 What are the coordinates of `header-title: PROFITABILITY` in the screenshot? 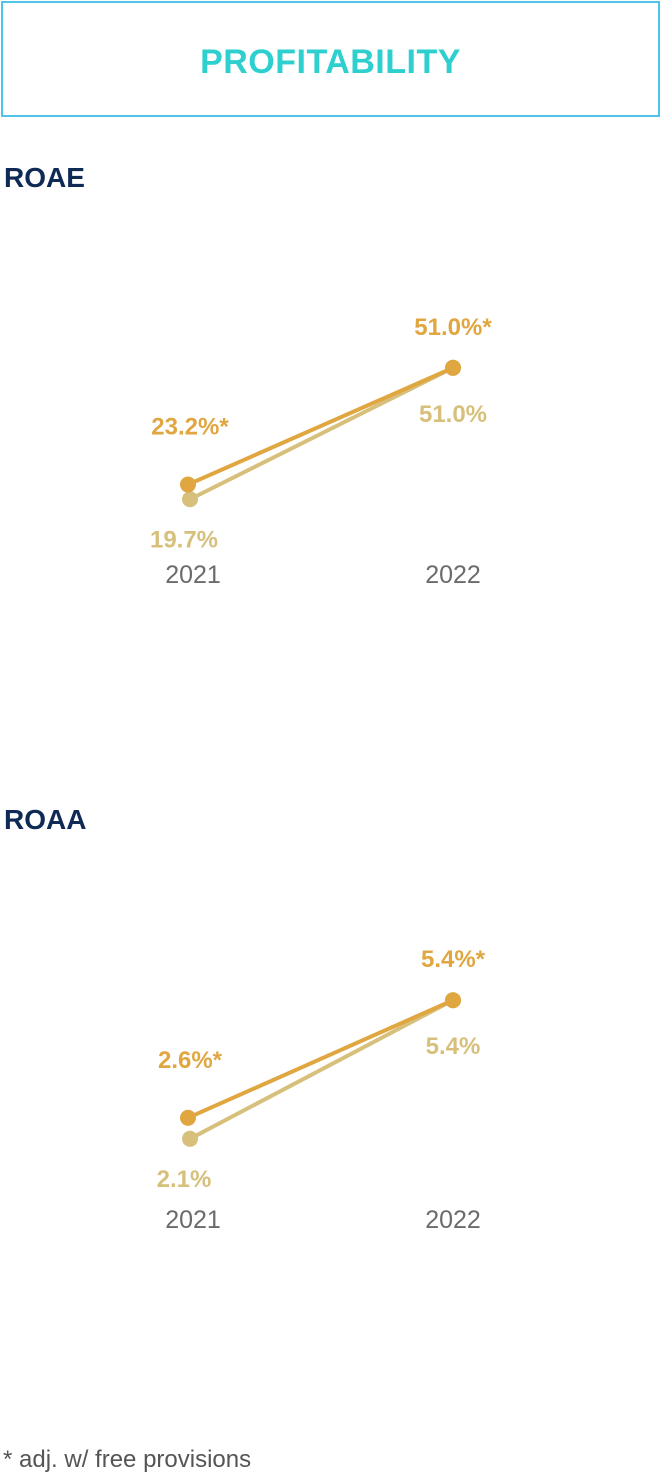 It's located at (330, 62).